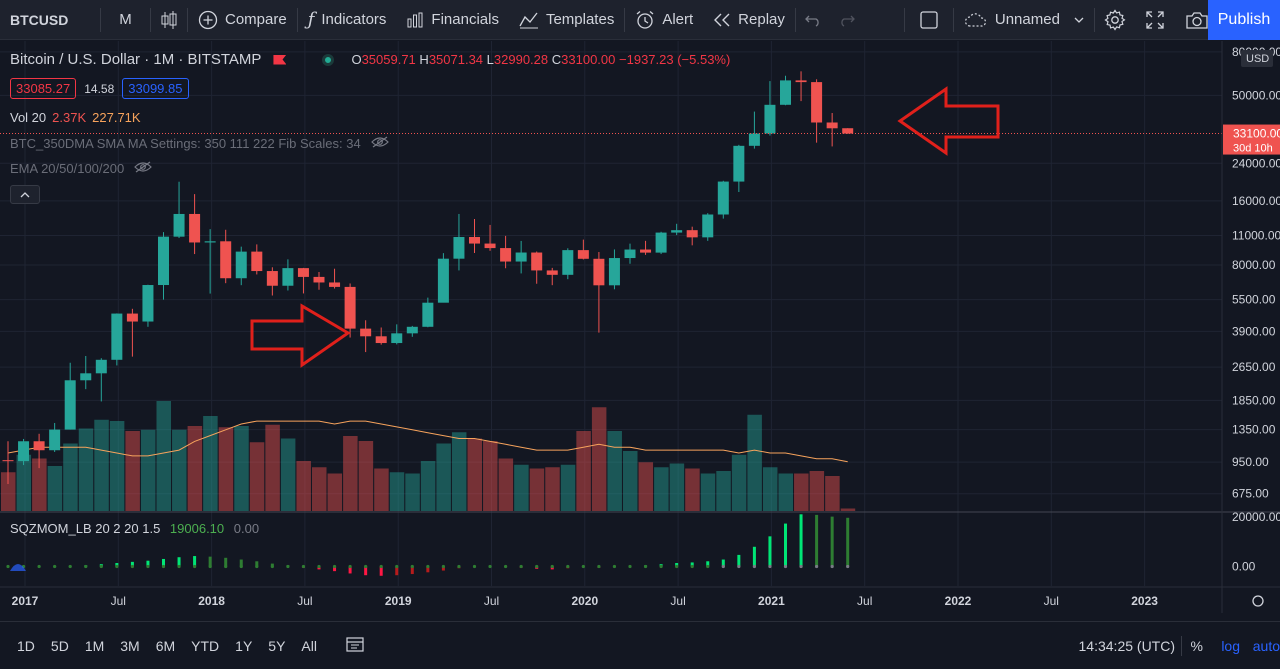 Image resolution: width=1280 pixels, height=669 pixels. What do you see at coordinates (1115, 20) in the screenshot?
I see `settings-button` at bounding box center [1115, 20].